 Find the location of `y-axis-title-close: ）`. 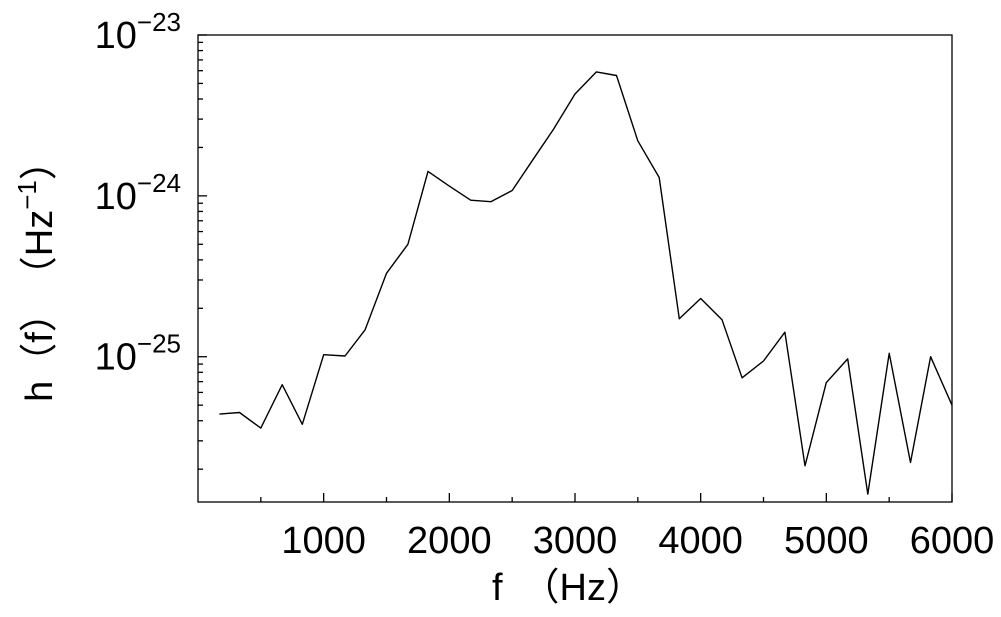

y-axis-title-close: ） is located at coordinates (40, 161).